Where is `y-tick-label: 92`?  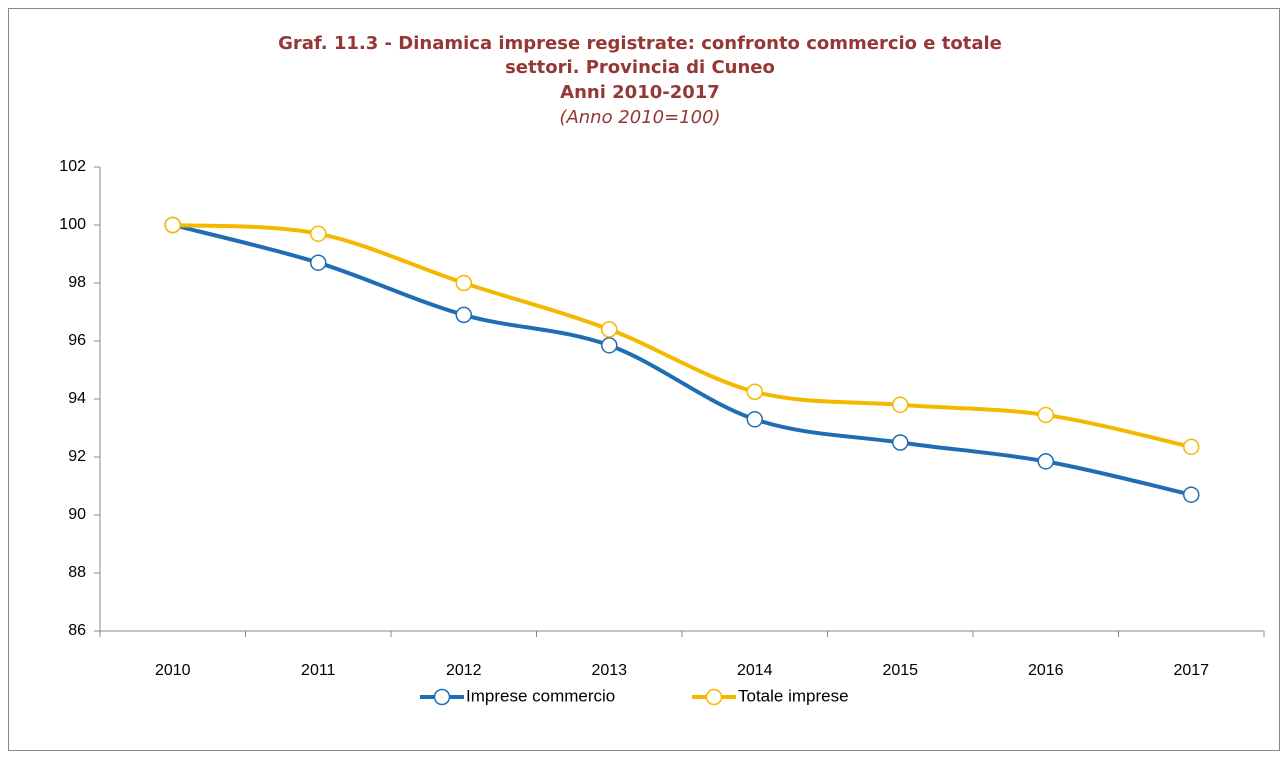 y-tick-label: 92 is located at coordinates (77, 456).